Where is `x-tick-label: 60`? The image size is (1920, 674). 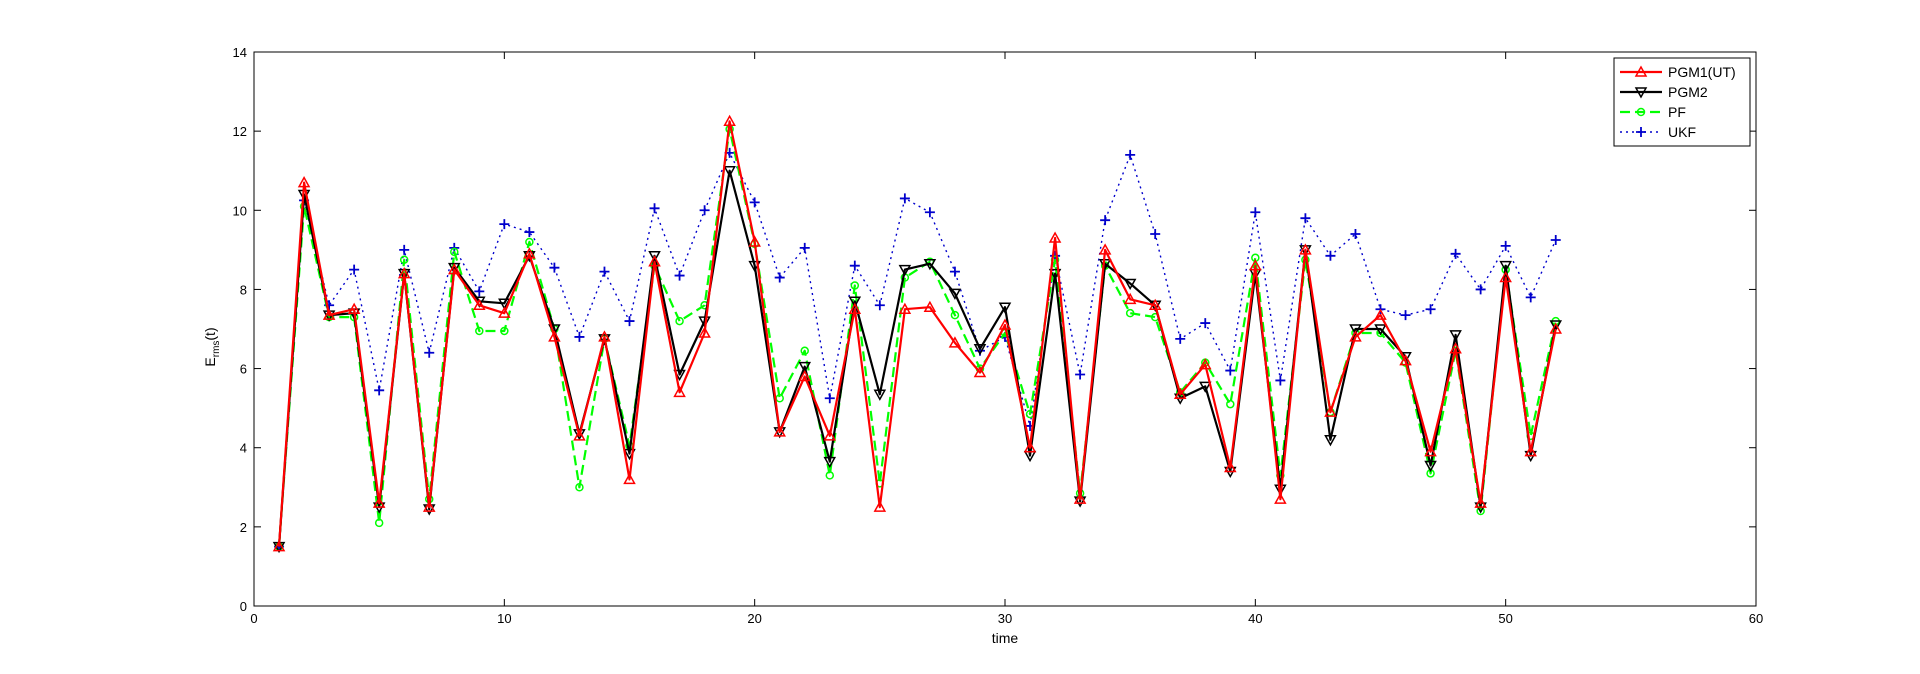
x-tick-label: 60 is located at coordinates (1756, 618).